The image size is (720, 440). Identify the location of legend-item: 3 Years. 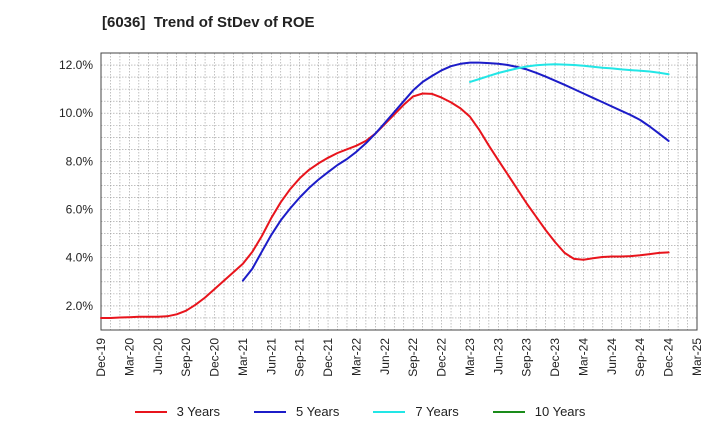
(177, 411).